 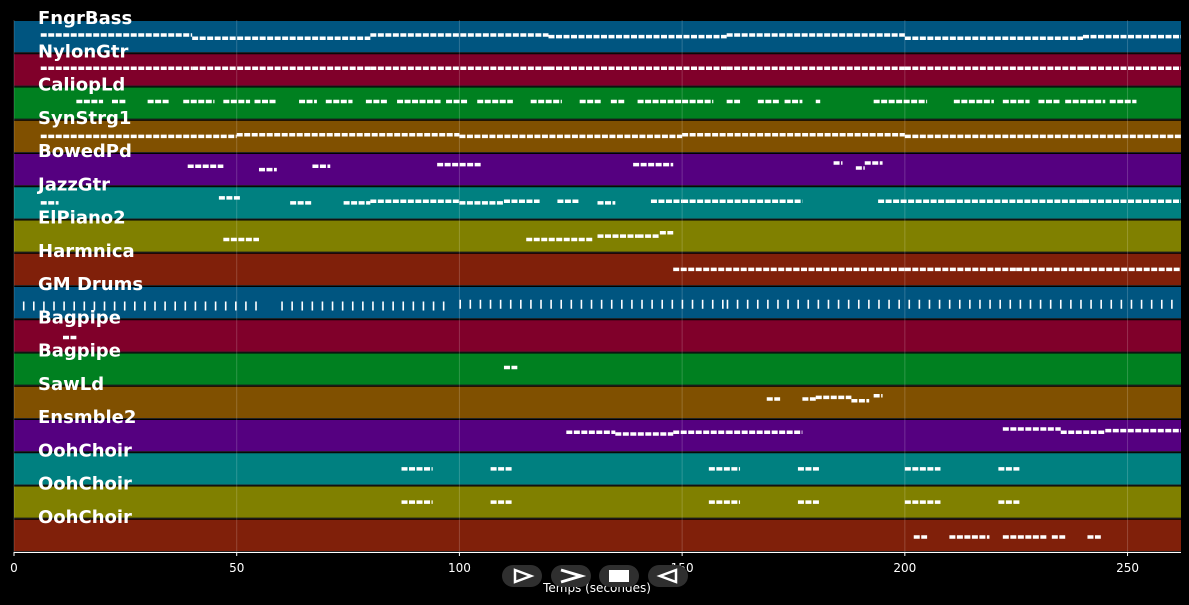 I want to click on stop-button, so click(x=619, y=576).